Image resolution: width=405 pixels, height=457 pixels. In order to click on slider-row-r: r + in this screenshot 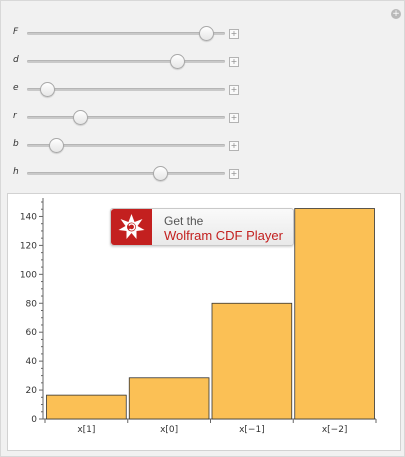, I will do `click(203, 118)`.